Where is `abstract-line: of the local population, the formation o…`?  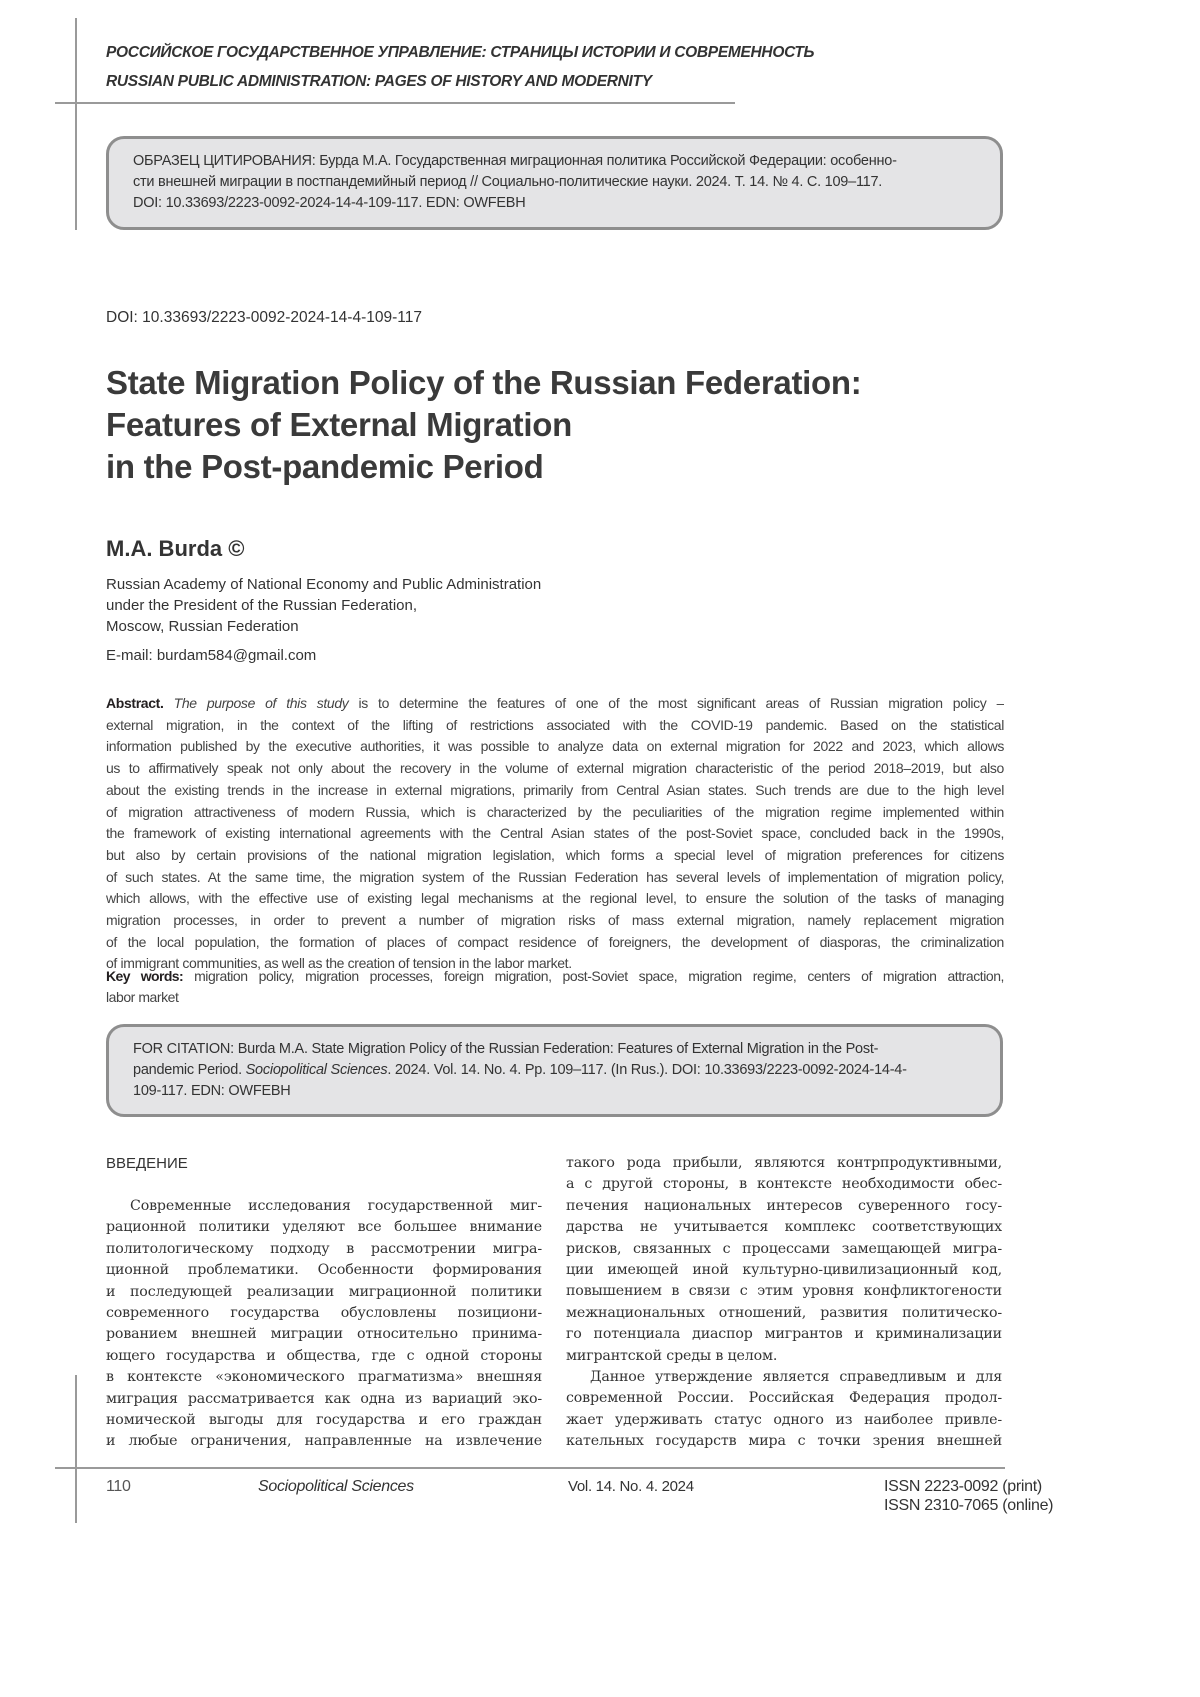
abstract-line: of the local population, the formation o… is located at coordinates (555, 943).